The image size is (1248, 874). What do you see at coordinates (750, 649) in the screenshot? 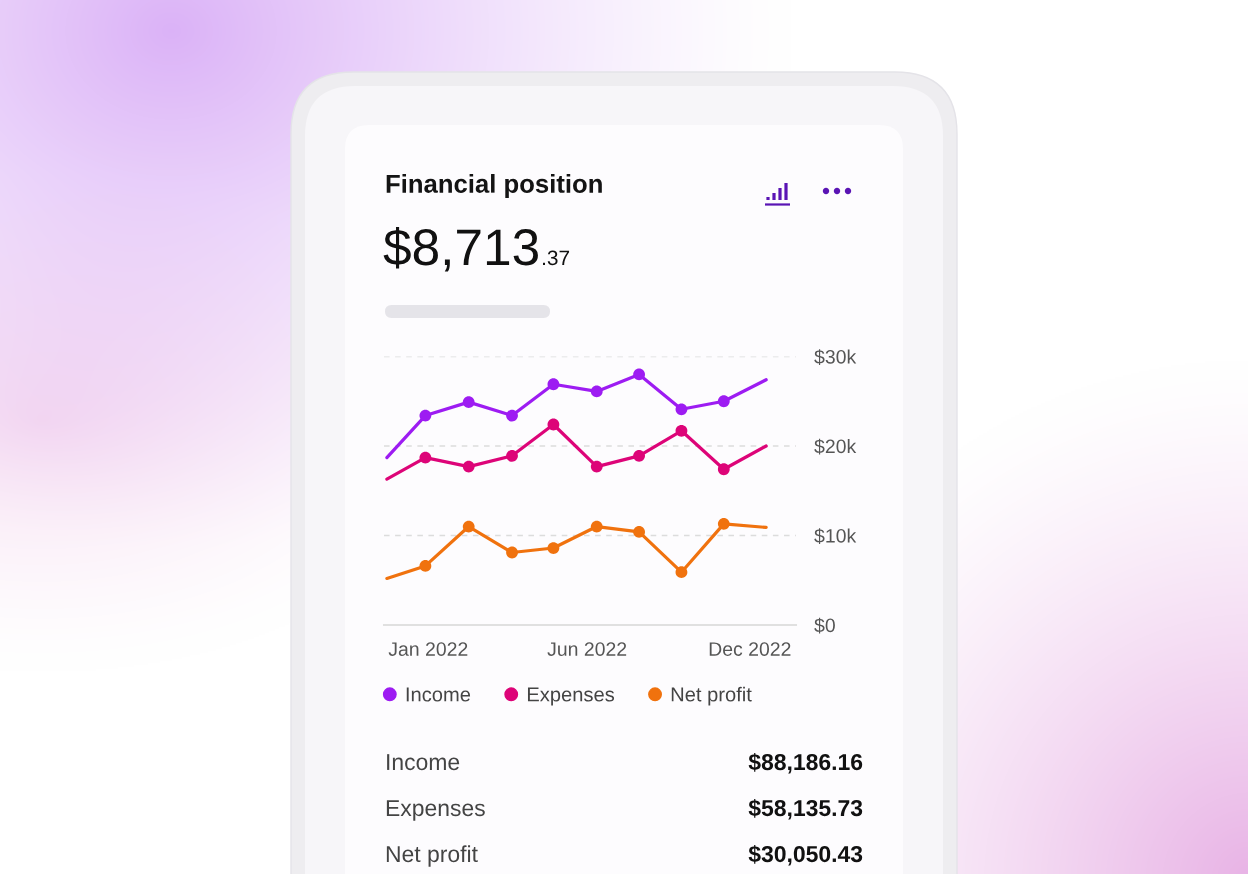
I see `x-tick-label: Dec 2022` at bounding box center [750, 649].